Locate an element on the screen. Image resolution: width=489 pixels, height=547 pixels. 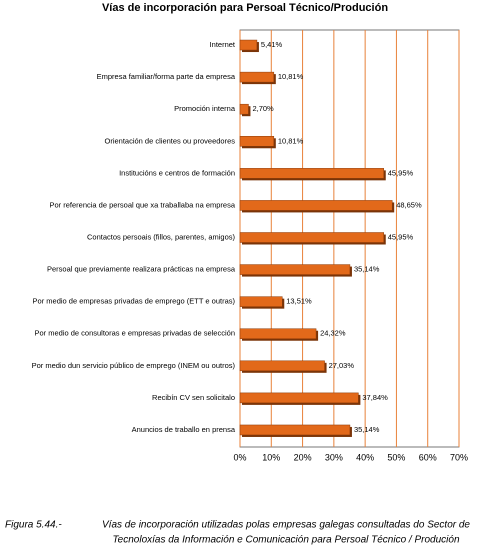
x-tick-label: 60% is located at coordinates (428, 457).